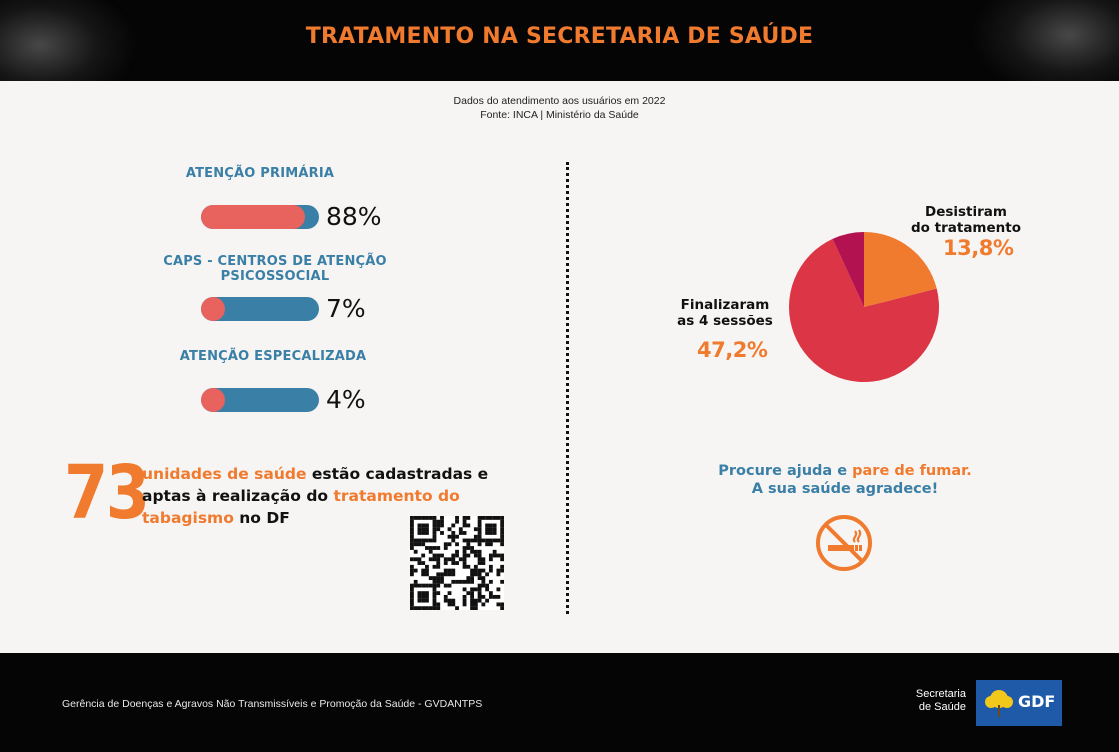  What do you see at coordinates (940, 694) in the screenshot?
I see `footer-secretaria-line-1: Secretaria` at bounding box center [940, 694].